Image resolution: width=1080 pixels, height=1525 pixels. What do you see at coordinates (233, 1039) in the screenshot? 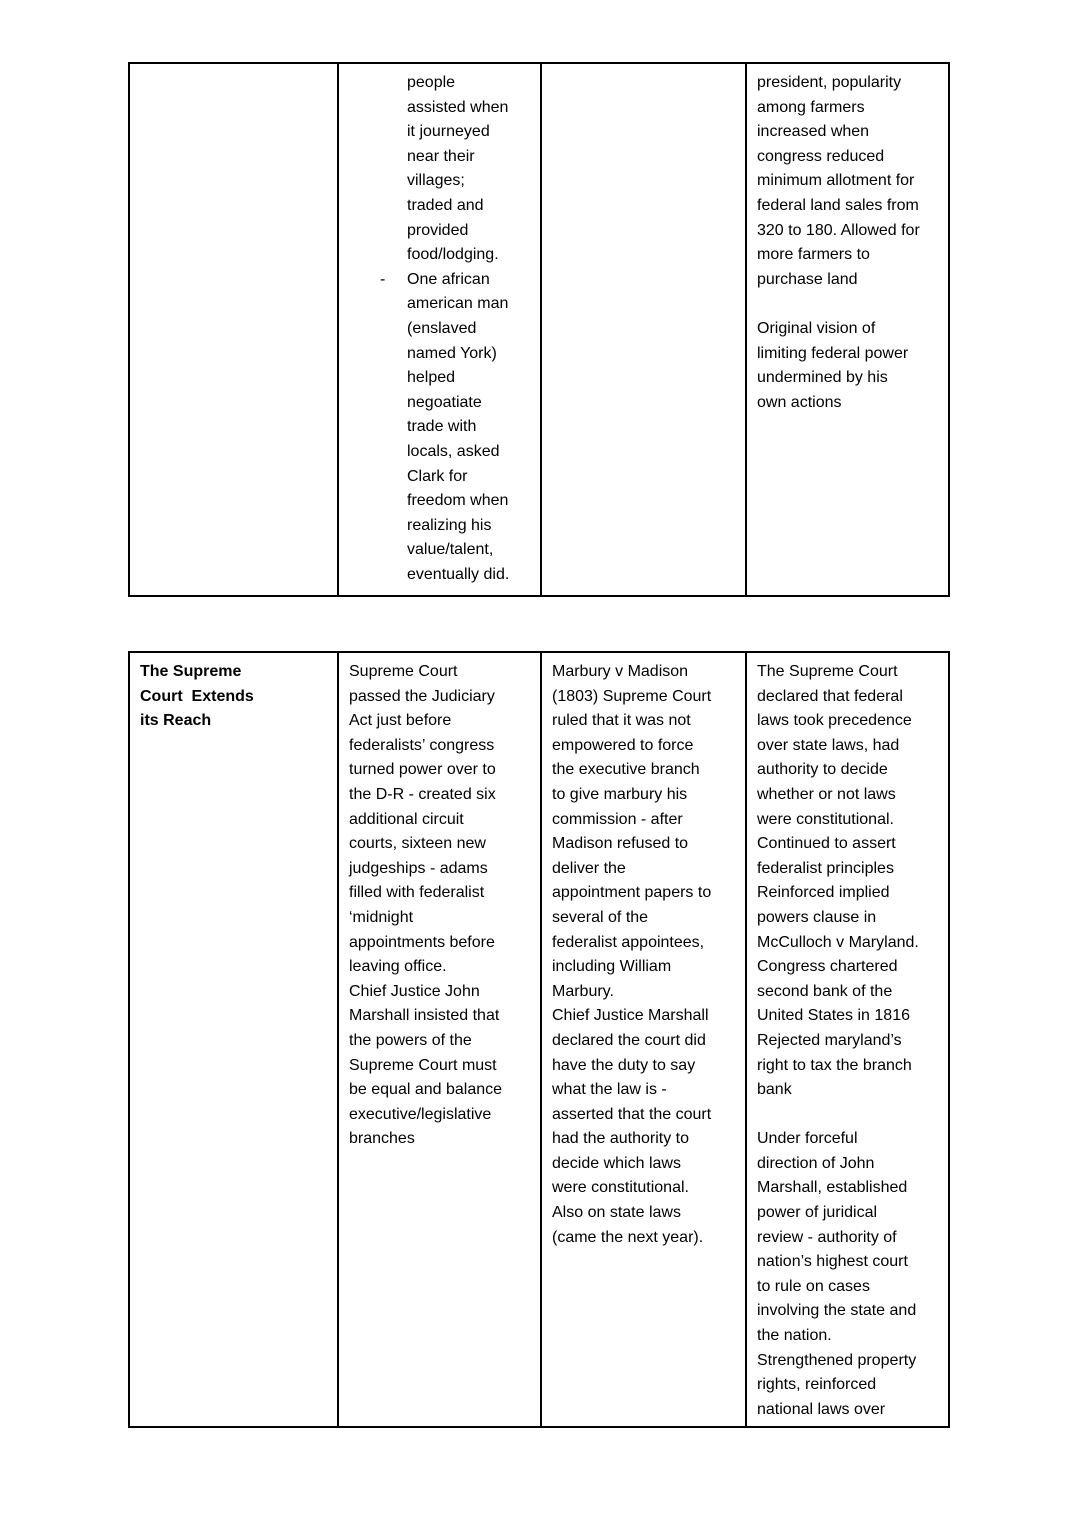
I see `table2-topic-cell: The Supreme Court Extends its Reach` at bounding box center [233, 1039].